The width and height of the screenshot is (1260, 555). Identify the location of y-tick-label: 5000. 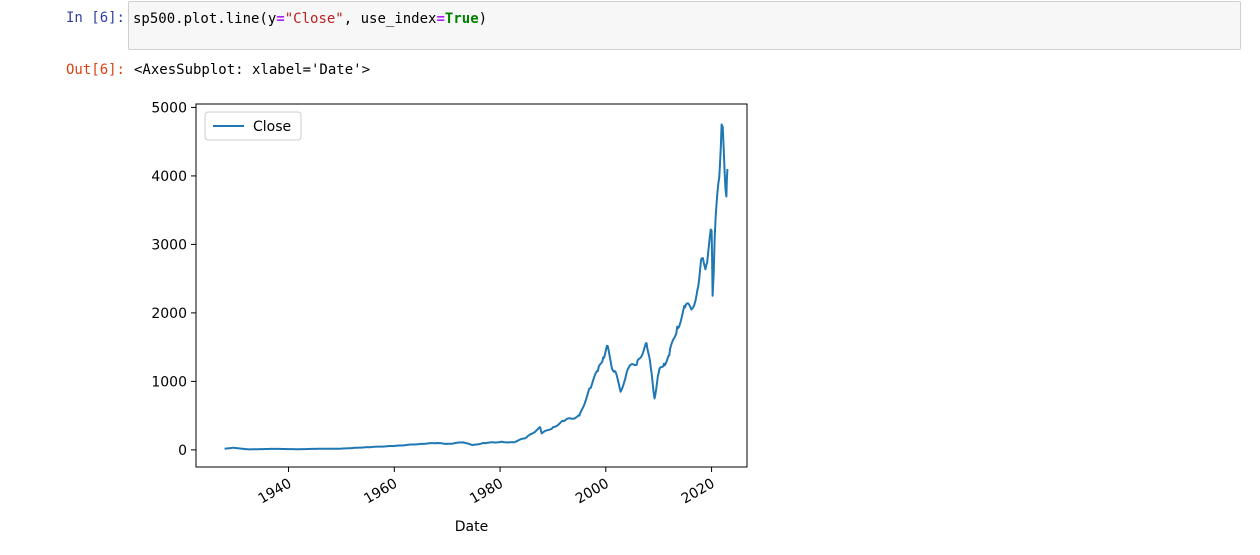
(169, 108).